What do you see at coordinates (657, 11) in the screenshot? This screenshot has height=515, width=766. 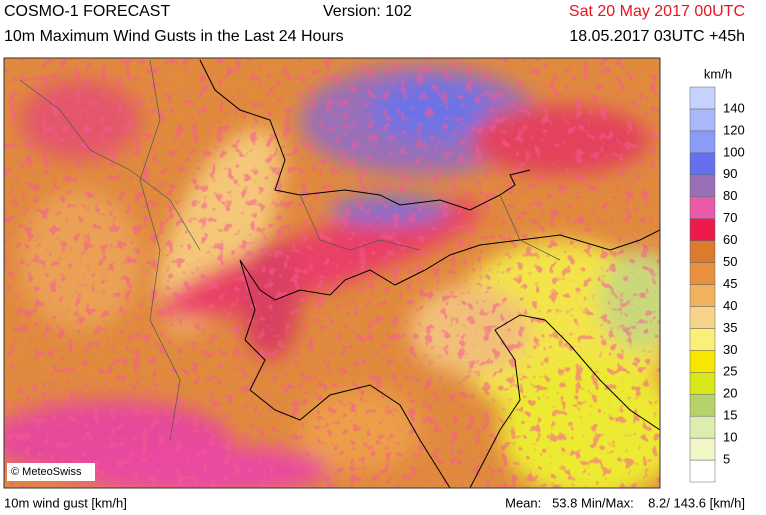 I see `valid-time: Sat 20 May 2017 00UTC` at bounding box center [657, 11].